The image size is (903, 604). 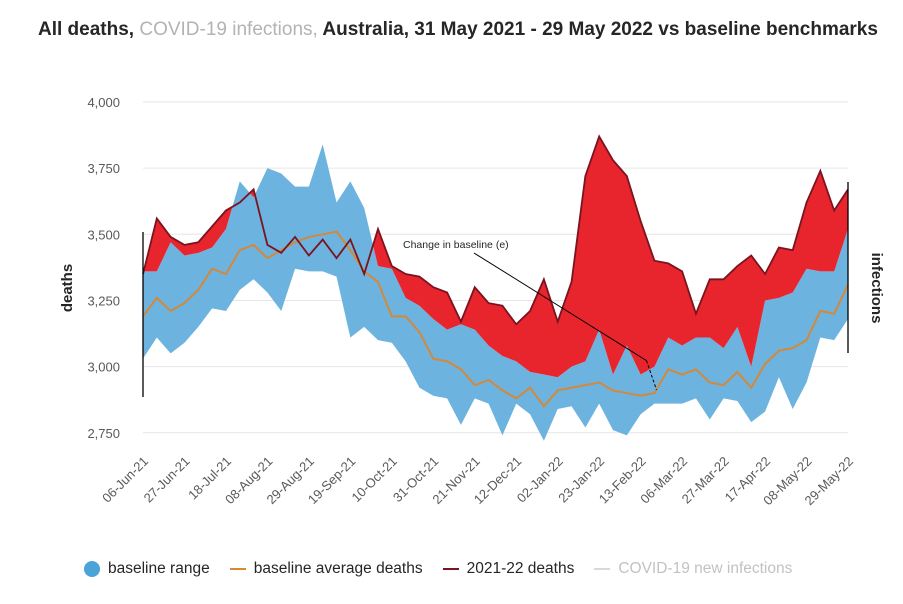 I want to click on y-tick-label: 2,750, so click(x=103, y=433).